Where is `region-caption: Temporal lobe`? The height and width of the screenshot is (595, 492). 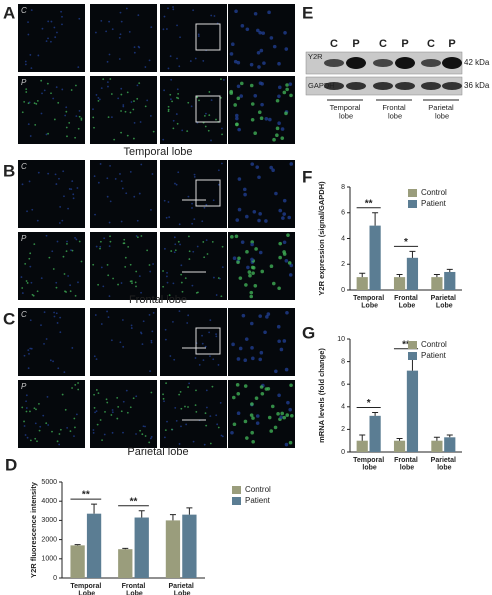
region-caption: Temporal lobe is located at coordinates (157, 152).